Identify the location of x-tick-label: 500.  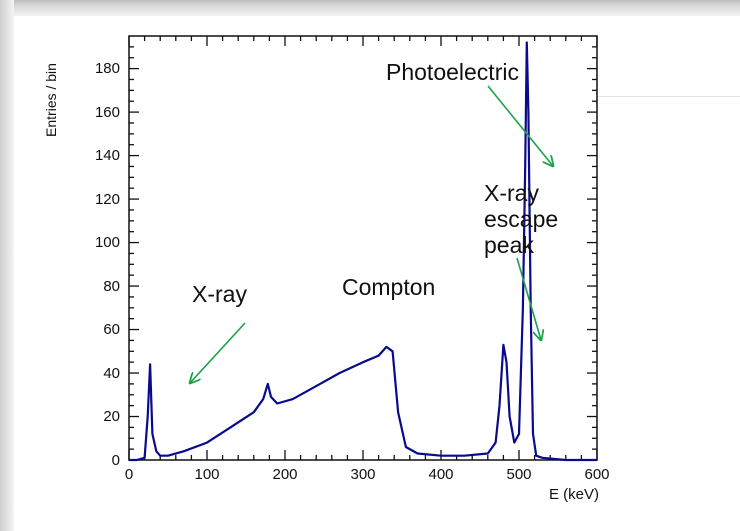
(518, 474).